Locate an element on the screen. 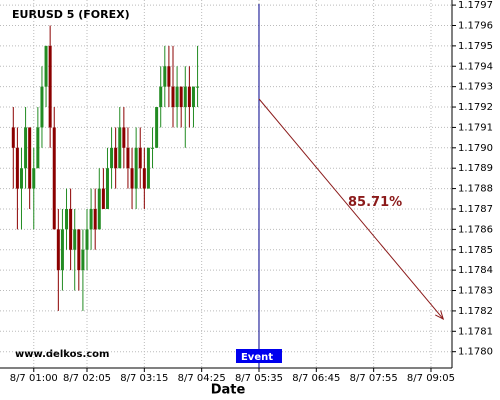 This screenshot has height=400, width=500. chart-title: EURUSD 5 (FOREX) is located at coordinates (71, 14).